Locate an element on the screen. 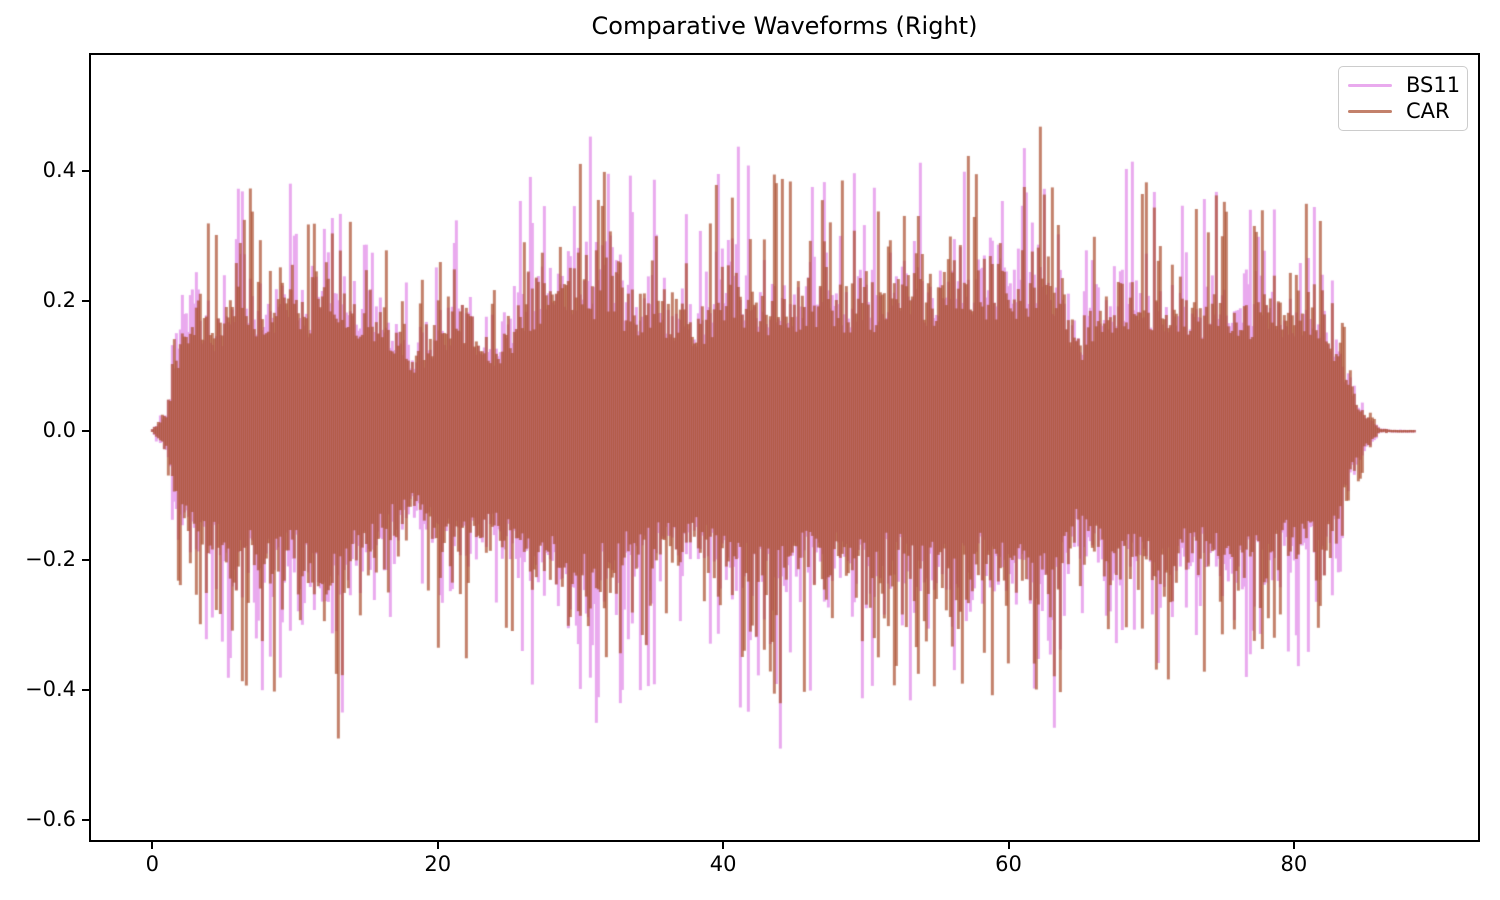 The width and height of the screenshot is (1500, 900). x-tick-label: 20 is located at coordinates (438, 864).